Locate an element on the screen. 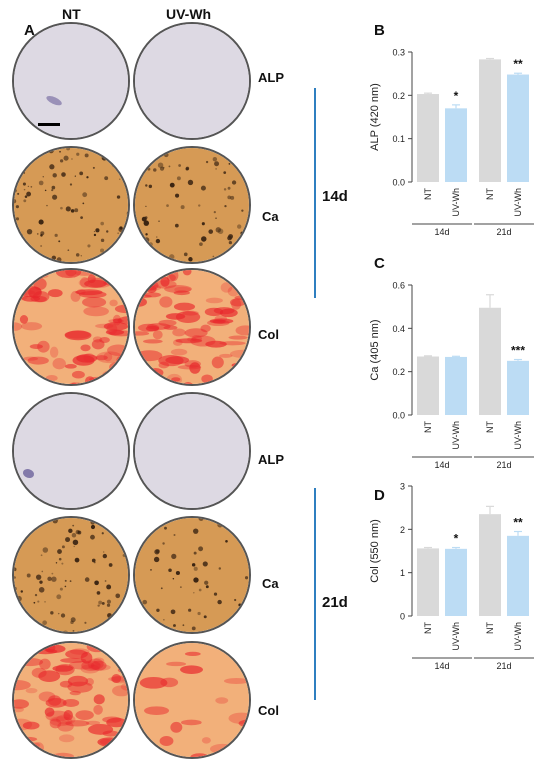 This screenshot has width=550, height=769. well-col-14d-uvwh is located at coordinates (192, 327).